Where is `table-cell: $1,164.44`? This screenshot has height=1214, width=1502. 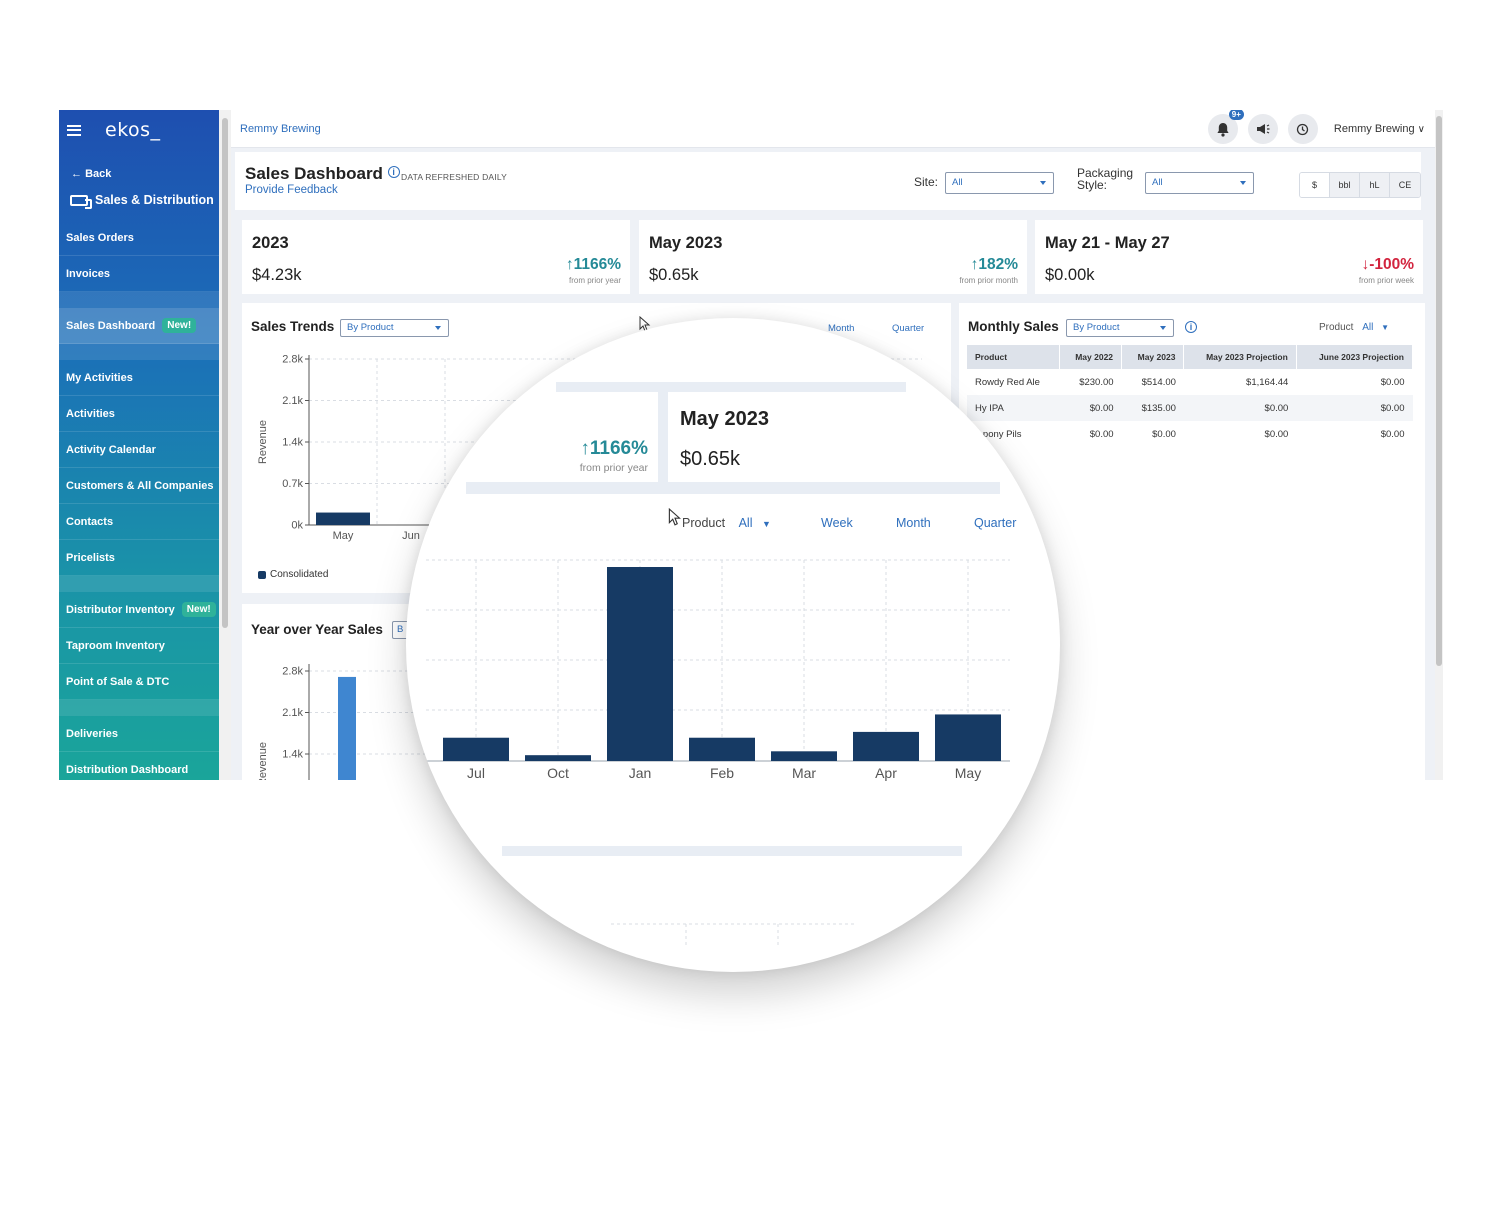
table-cell: $1,164.44 is located at coordinates (1267, 382).